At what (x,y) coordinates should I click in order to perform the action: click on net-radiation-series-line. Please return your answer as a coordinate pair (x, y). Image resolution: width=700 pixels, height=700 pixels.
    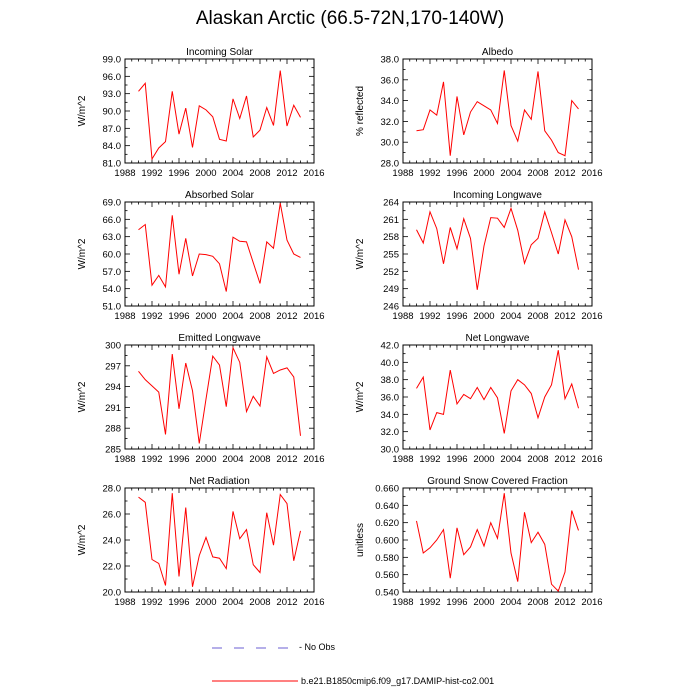
    Looking at the image, I should click on (219, 540).